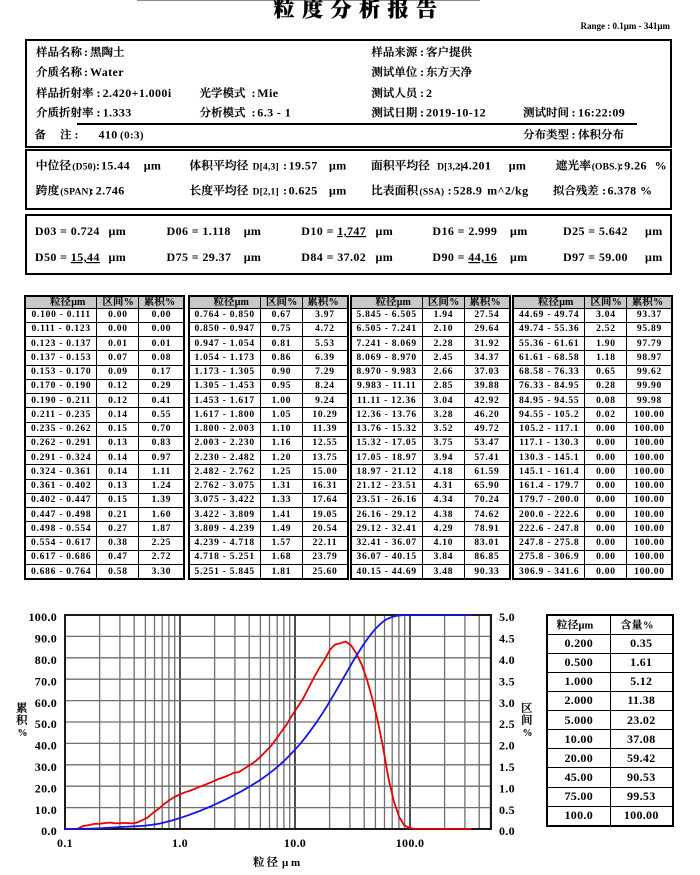 The image size is (700, 875). What do you see at coordinates (65, 843) in the screenshot?
I see `svg-text: 0.1` at bounding box center [65, 843].